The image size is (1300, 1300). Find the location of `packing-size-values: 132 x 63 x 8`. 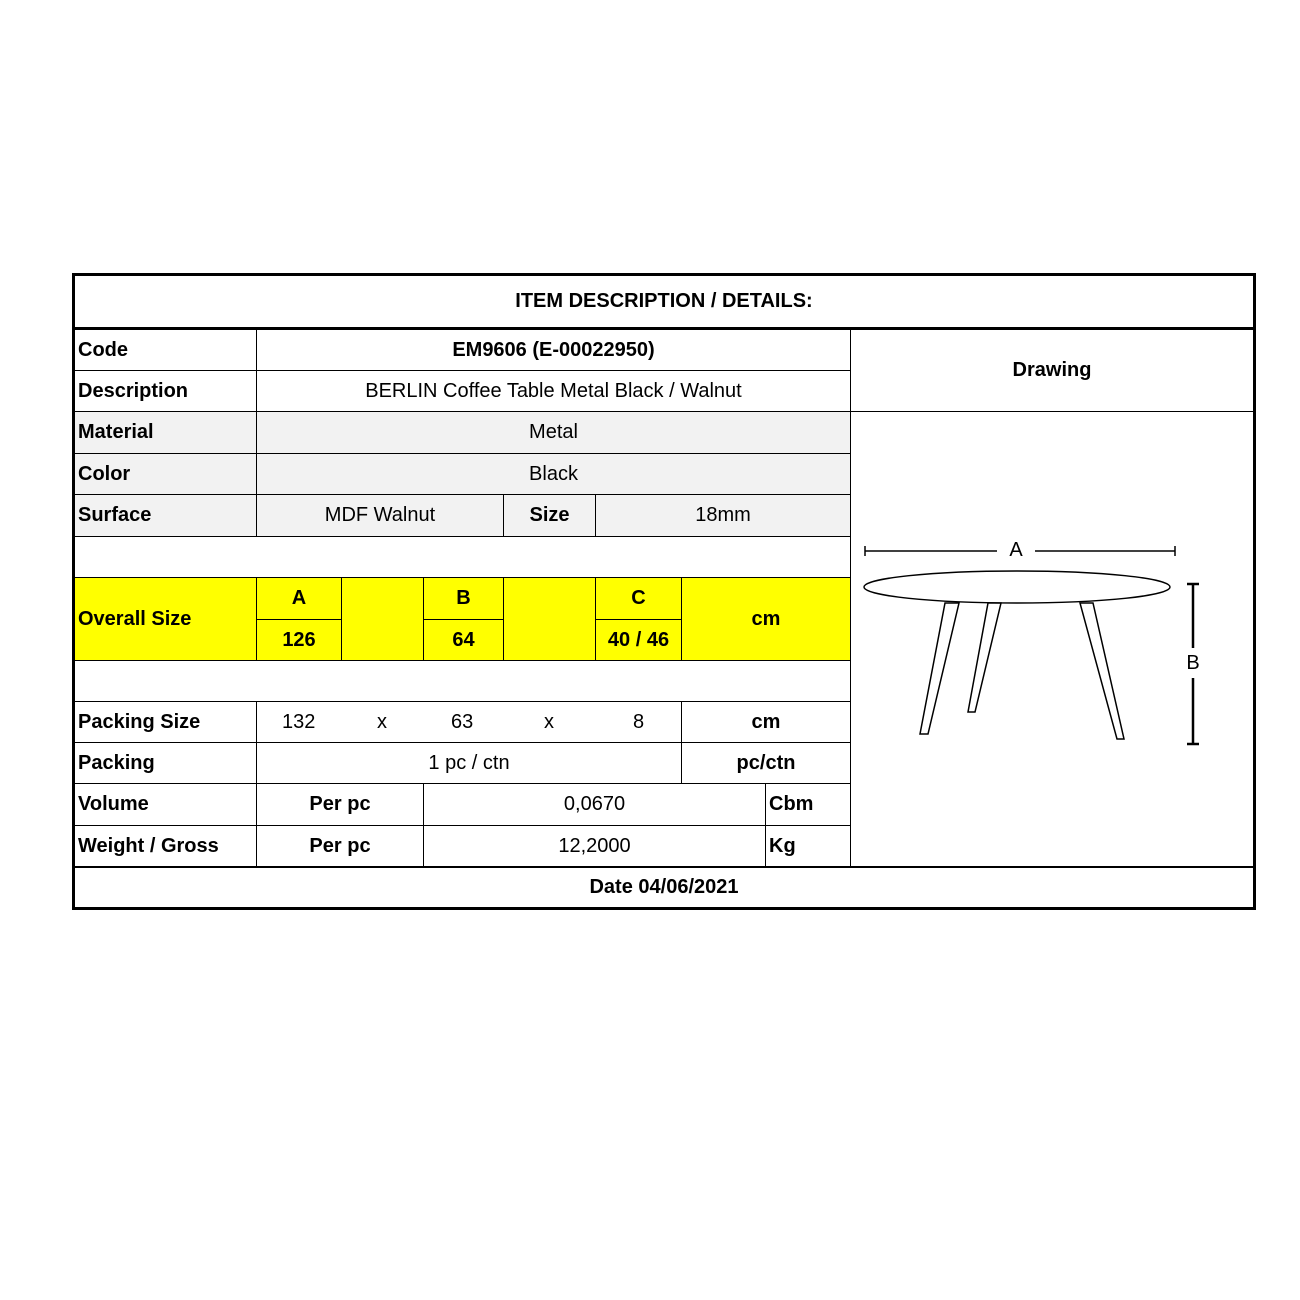

packing-size-values: 132 x 63 x 8 is located at coordinates (469, 722).